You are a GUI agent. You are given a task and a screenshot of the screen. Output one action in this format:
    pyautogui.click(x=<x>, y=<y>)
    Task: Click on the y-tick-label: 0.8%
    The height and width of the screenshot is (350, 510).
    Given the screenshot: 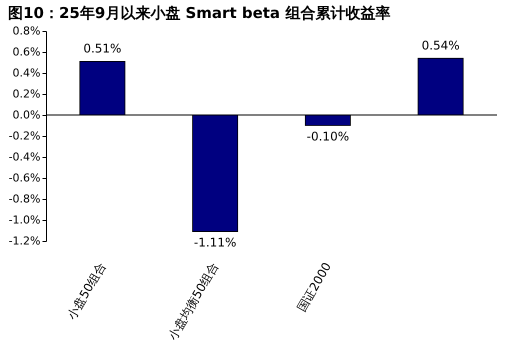 What is the action you would take?
    pyautogui.click(x=26, y=31)
    